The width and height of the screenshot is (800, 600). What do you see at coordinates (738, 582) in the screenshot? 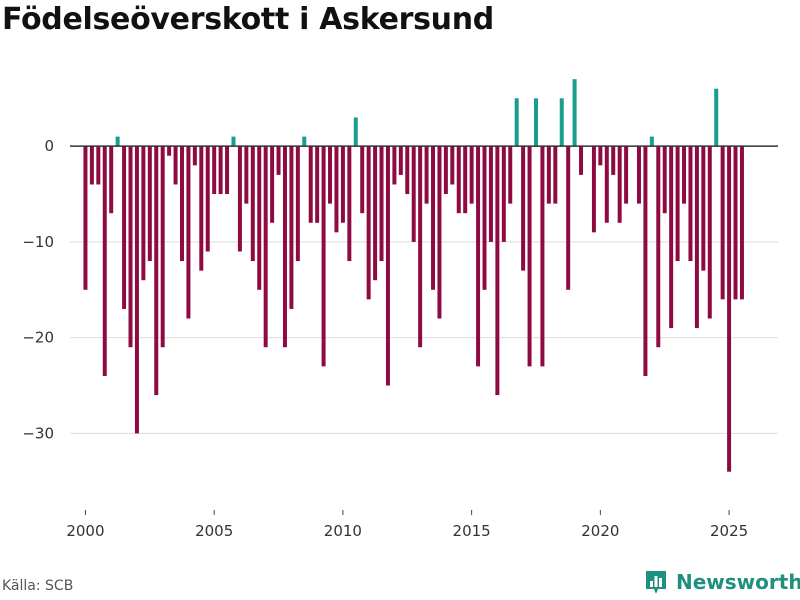
I see `brand-name: Newsworthy` at bounding box center [738, 582].